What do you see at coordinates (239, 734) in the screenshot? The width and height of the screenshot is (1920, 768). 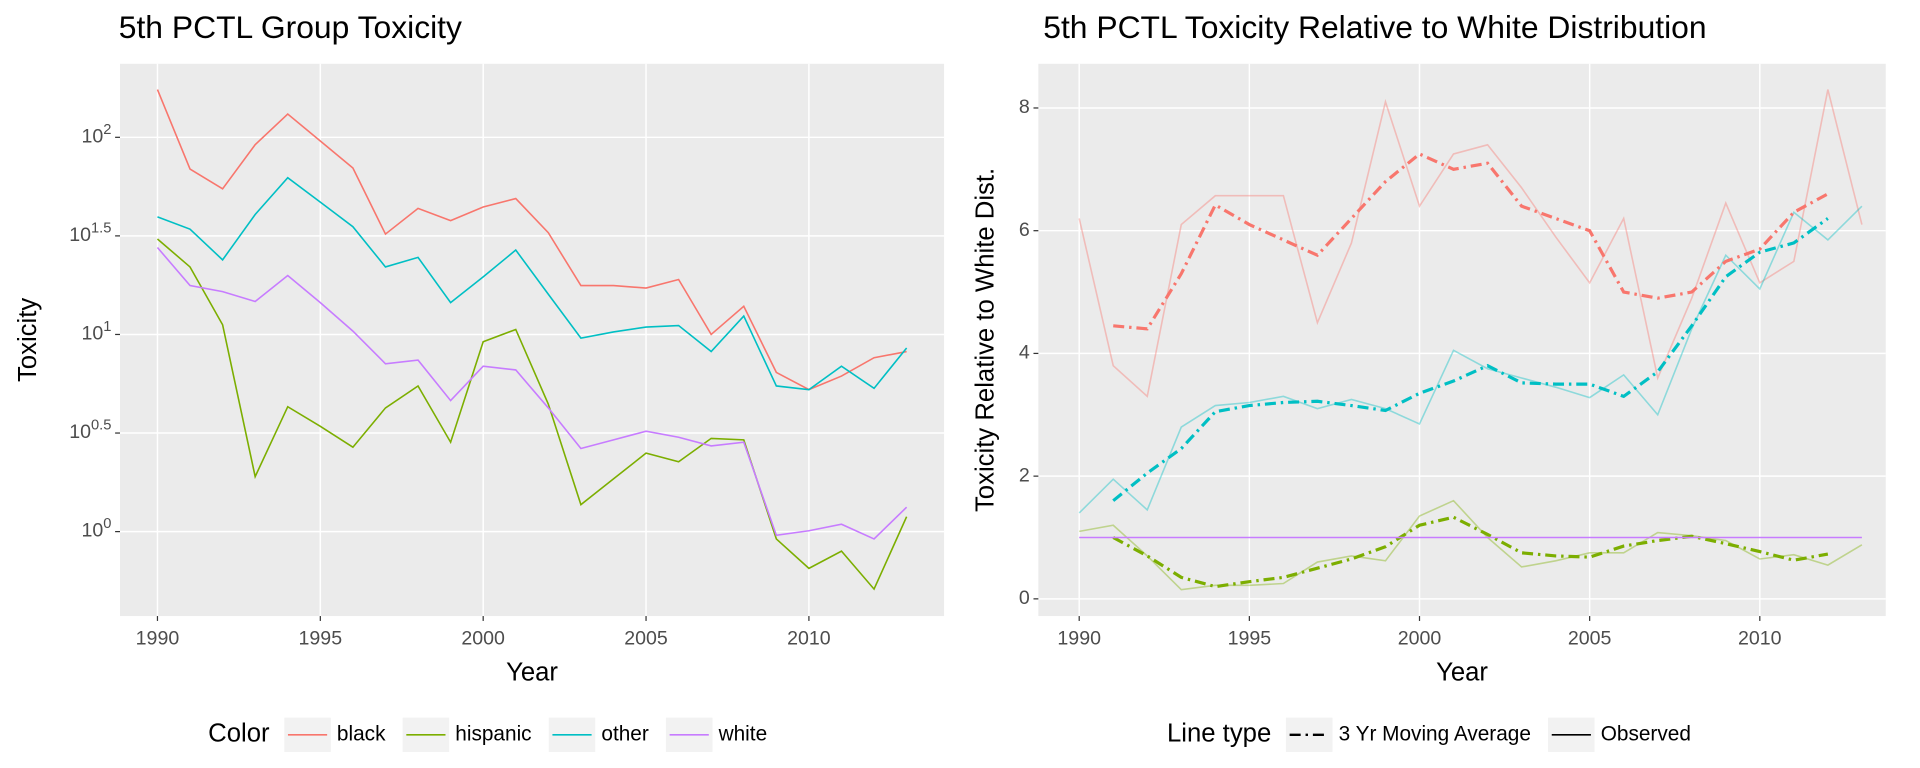 I see `legend-title: Color` at bounding box center [239, 734].